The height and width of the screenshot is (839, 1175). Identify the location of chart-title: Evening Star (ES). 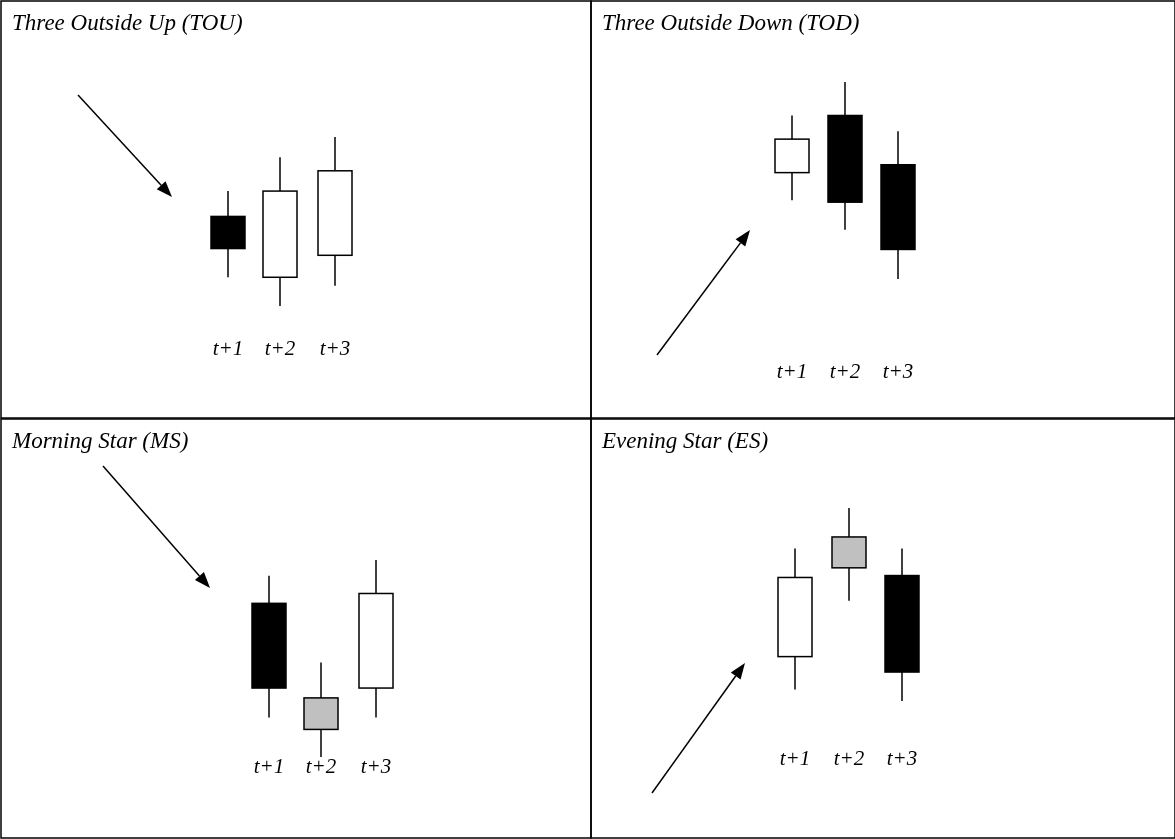
(685, 440).